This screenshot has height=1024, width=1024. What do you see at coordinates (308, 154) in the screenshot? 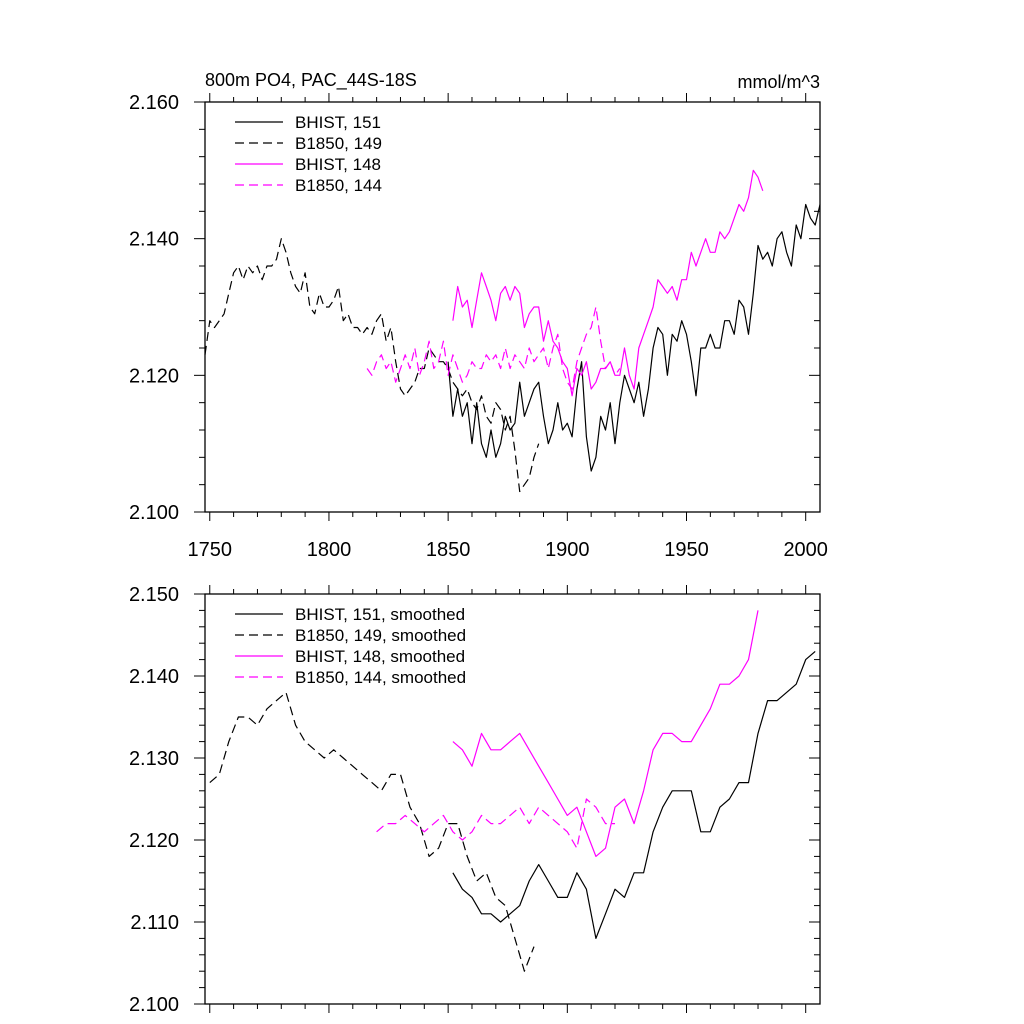
I see `legend-top: BHIST, 151 B1850, 149 BHIST, 148 B1850, 144` at bounding box center [308, 154].